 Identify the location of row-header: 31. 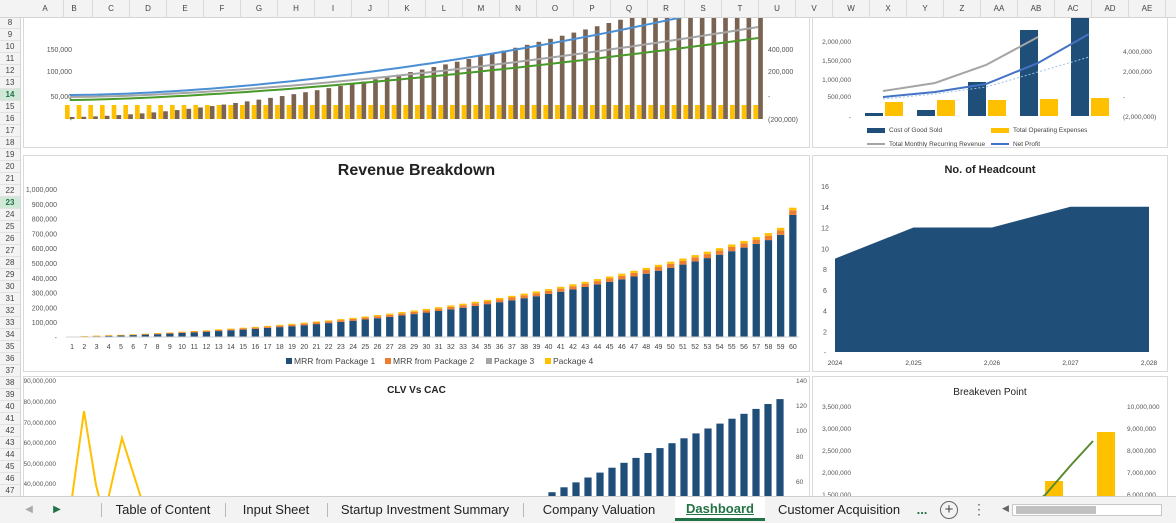
(10, 299).